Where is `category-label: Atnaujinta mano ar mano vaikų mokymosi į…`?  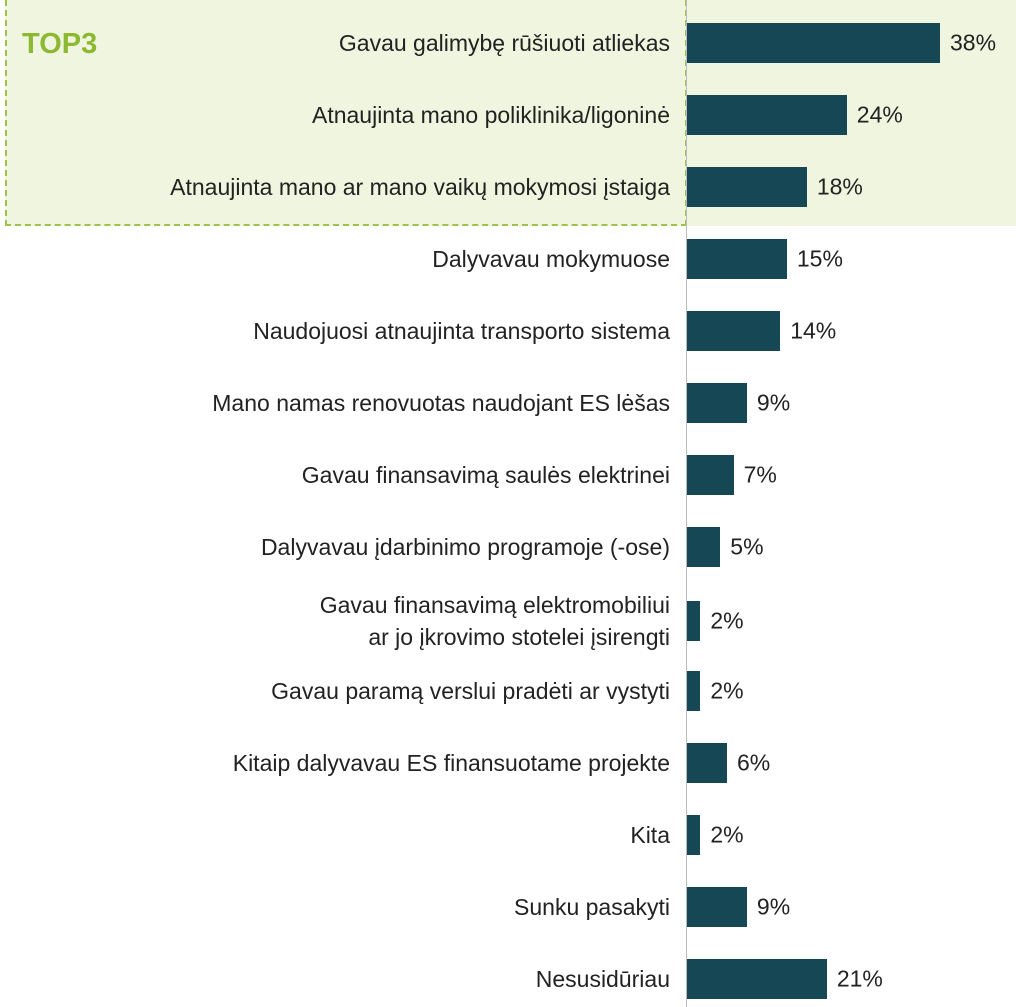 category-label: Atnaujinta mano ar mano vaikų mokymosi į… is located at coordinates (420, 187).